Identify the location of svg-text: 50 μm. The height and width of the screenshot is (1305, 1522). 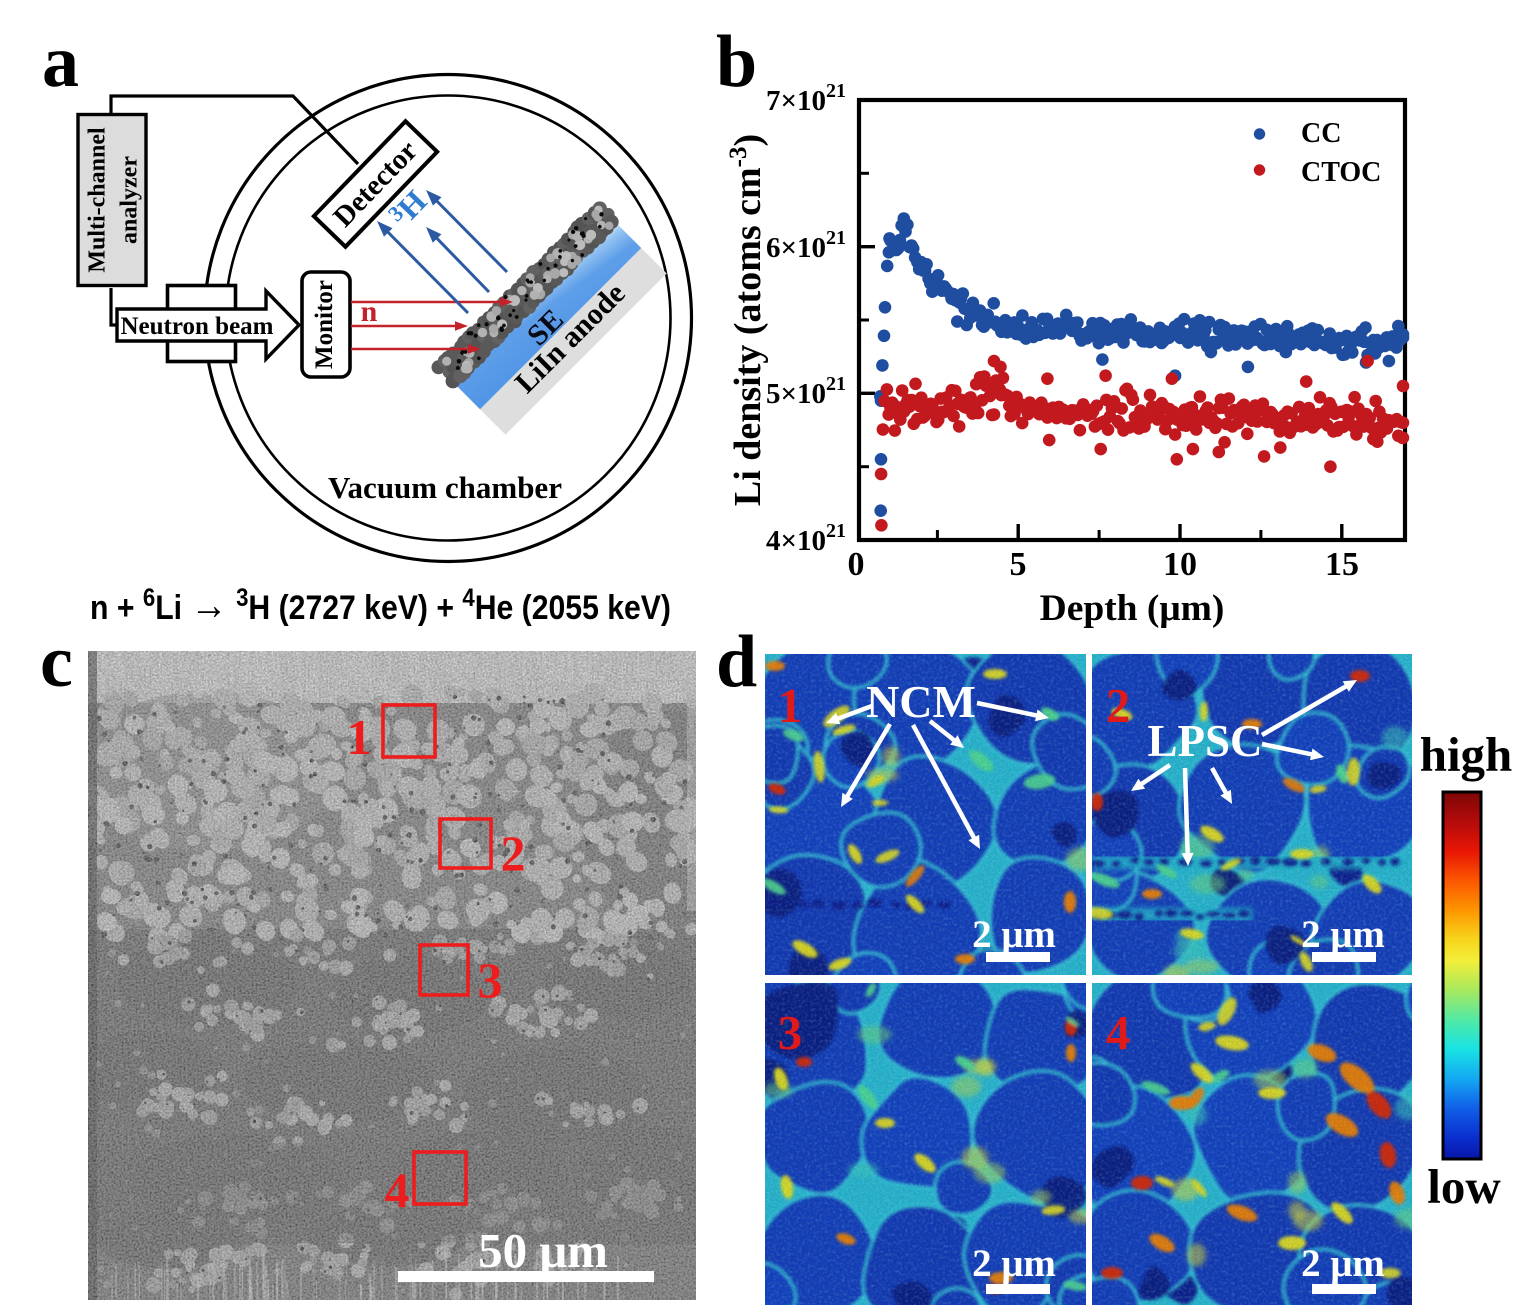
(543, 1250).